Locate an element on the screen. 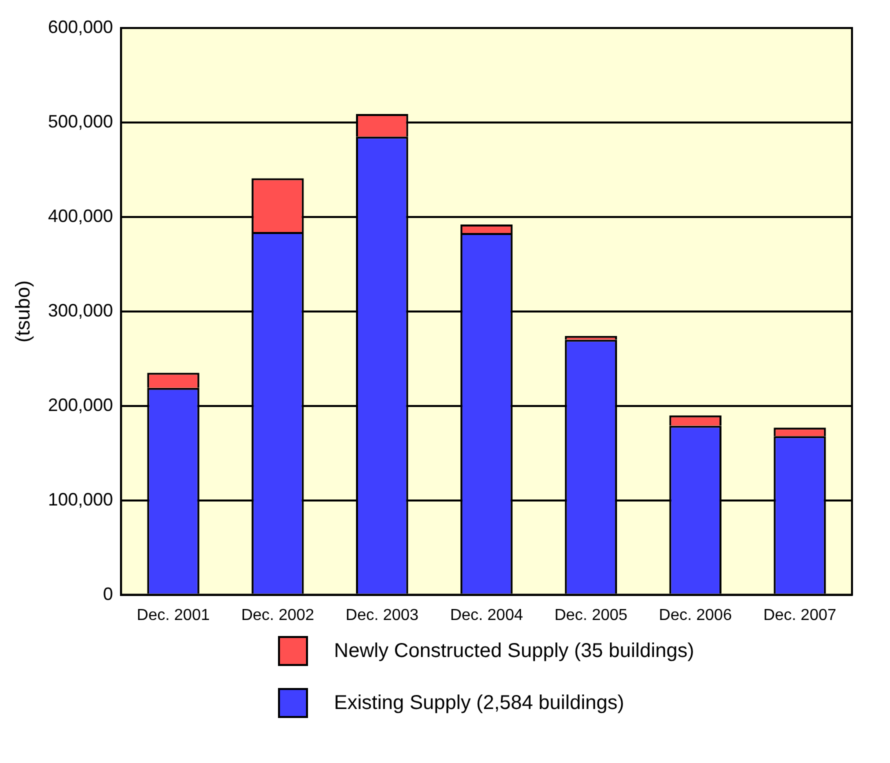 This screenshot has width=890, height=763. x-tick-label: Dec. 2004 is located at coordinates (487, 615).